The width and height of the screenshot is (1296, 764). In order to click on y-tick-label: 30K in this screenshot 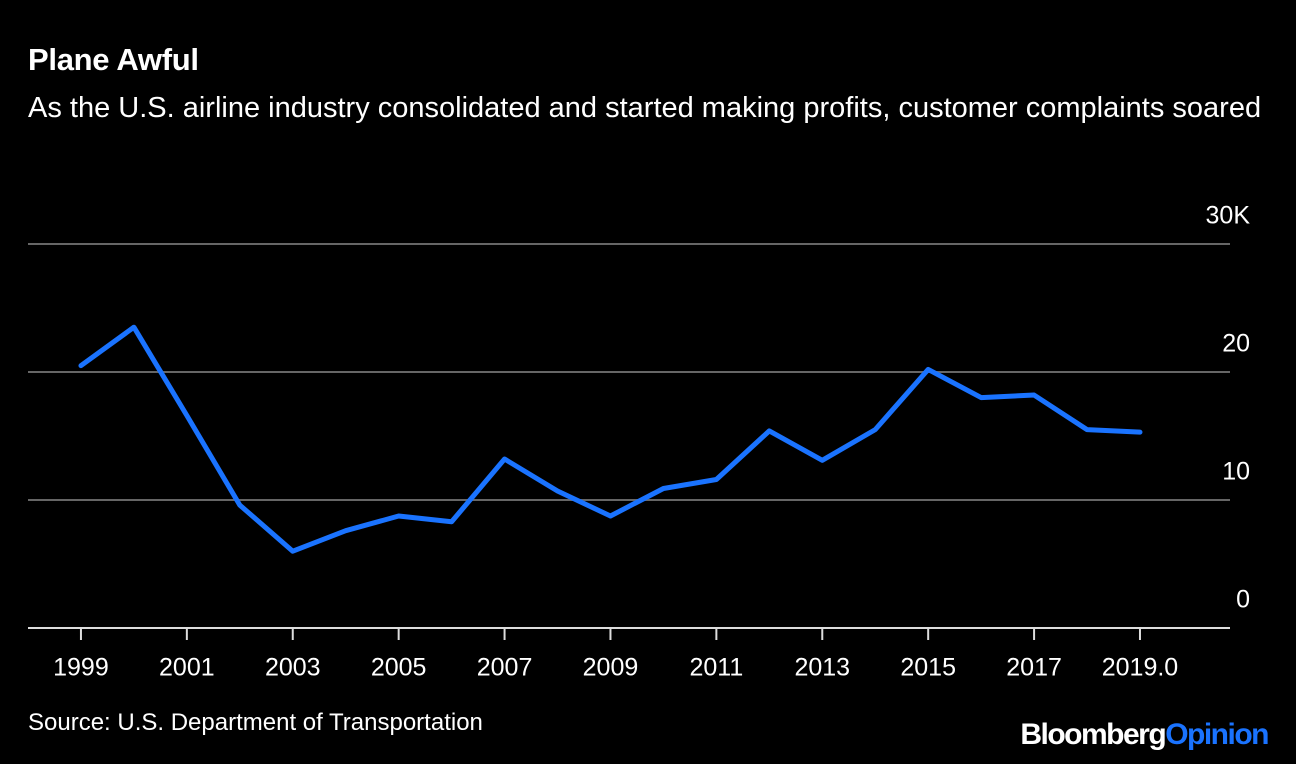, I will do `click(1228, 216)`.